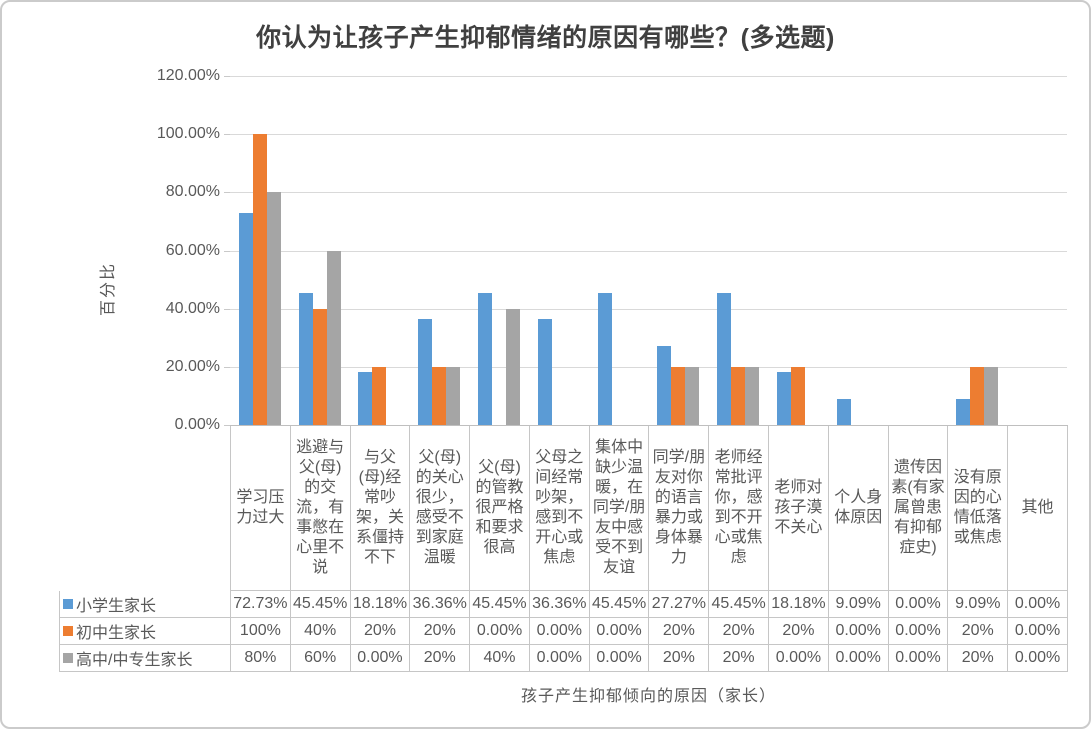 This screenshot has width=1091, height=729. I want to click on bar-小学生家长-1, so click(245, 319).